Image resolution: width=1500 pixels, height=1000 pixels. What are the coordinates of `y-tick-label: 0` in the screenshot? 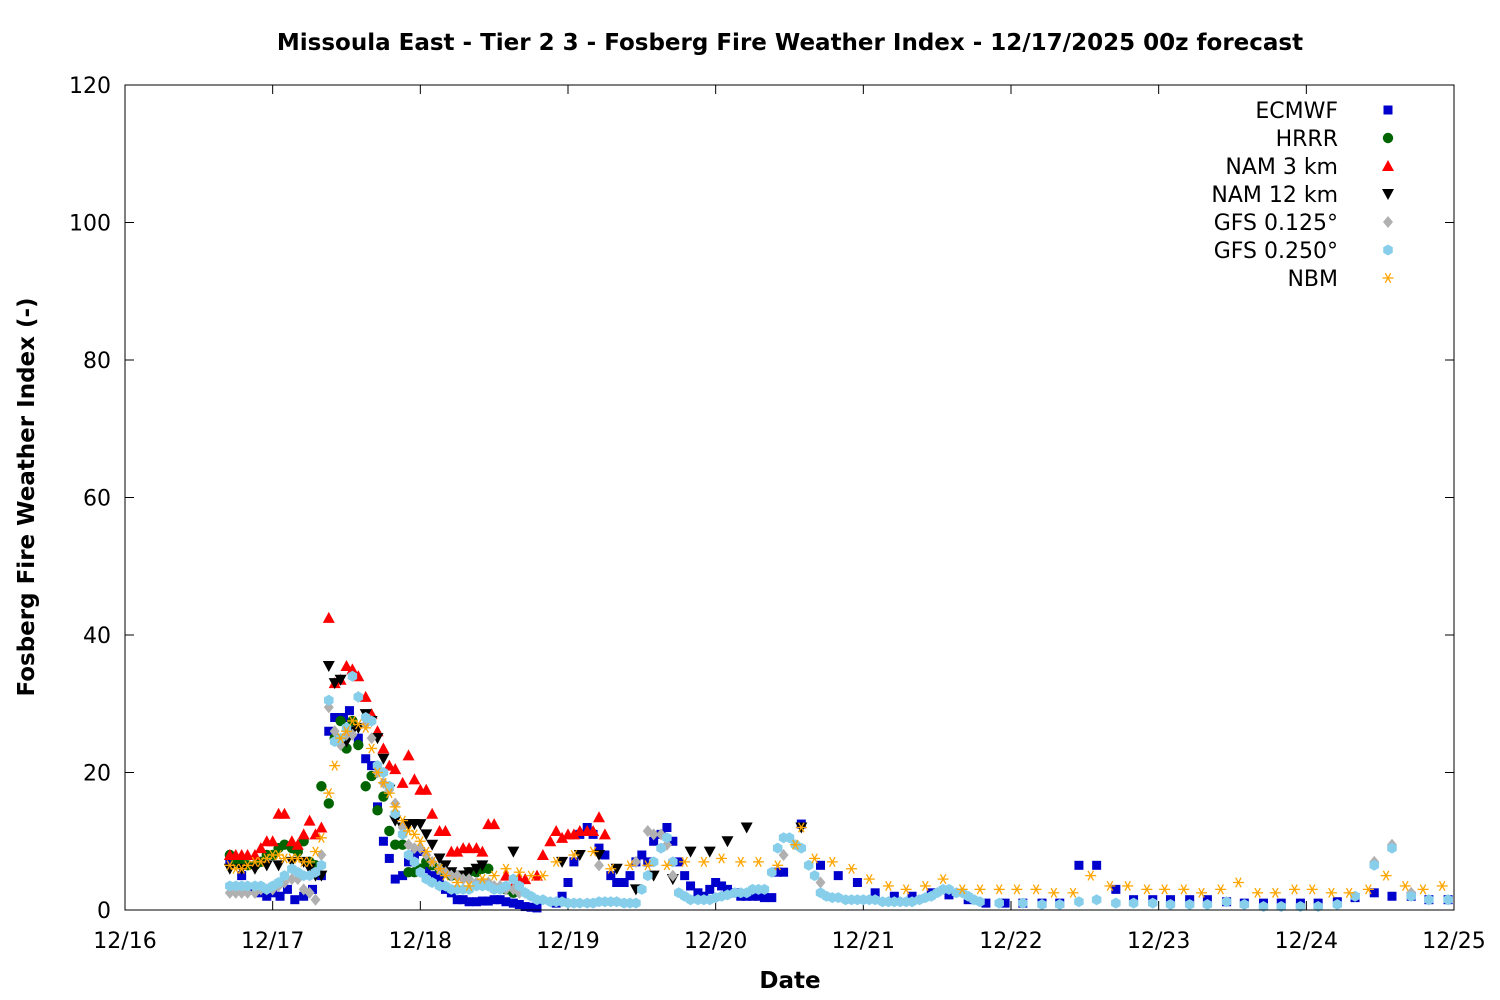 It's located at (104, 911).